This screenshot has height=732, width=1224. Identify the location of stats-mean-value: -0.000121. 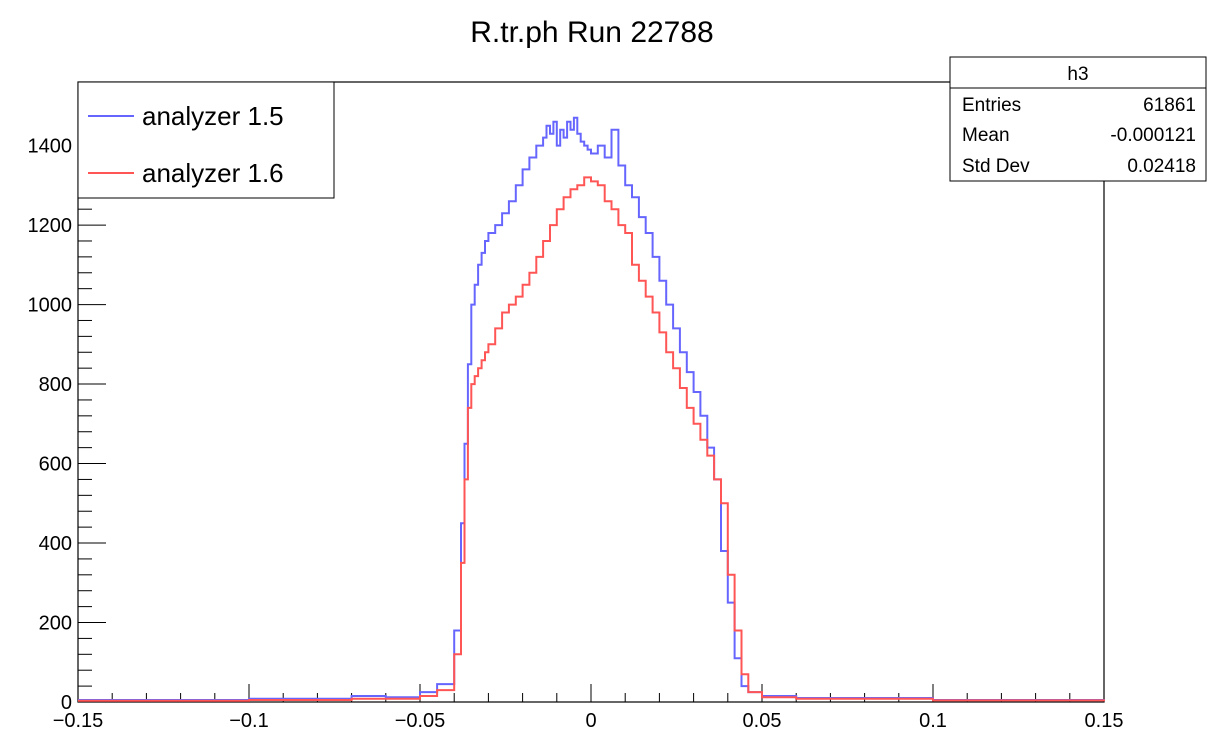
(1153, 135).